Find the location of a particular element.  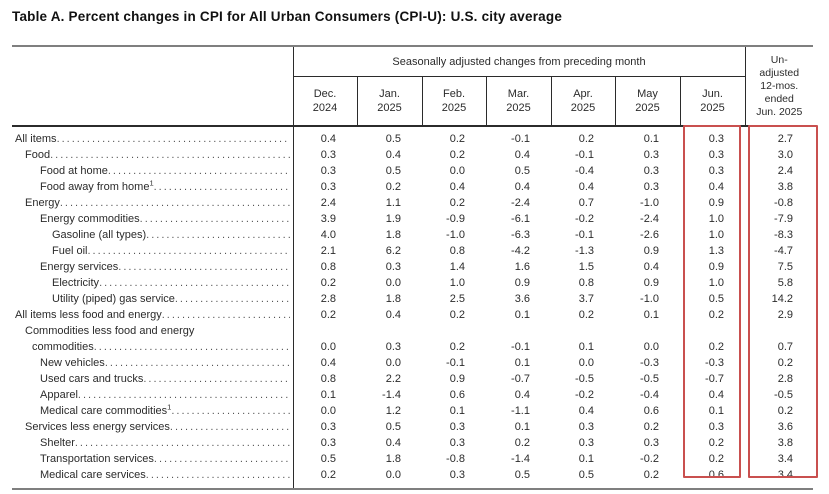

cell-monthly-value: 6.2 is located at coordinates (393, 251).